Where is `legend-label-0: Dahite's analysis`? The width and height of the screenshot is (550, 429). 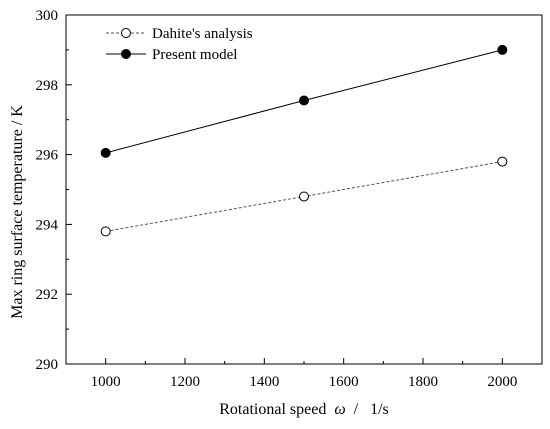
legend-label-0: Dahite's analysis is located at coordinates (202, 34).